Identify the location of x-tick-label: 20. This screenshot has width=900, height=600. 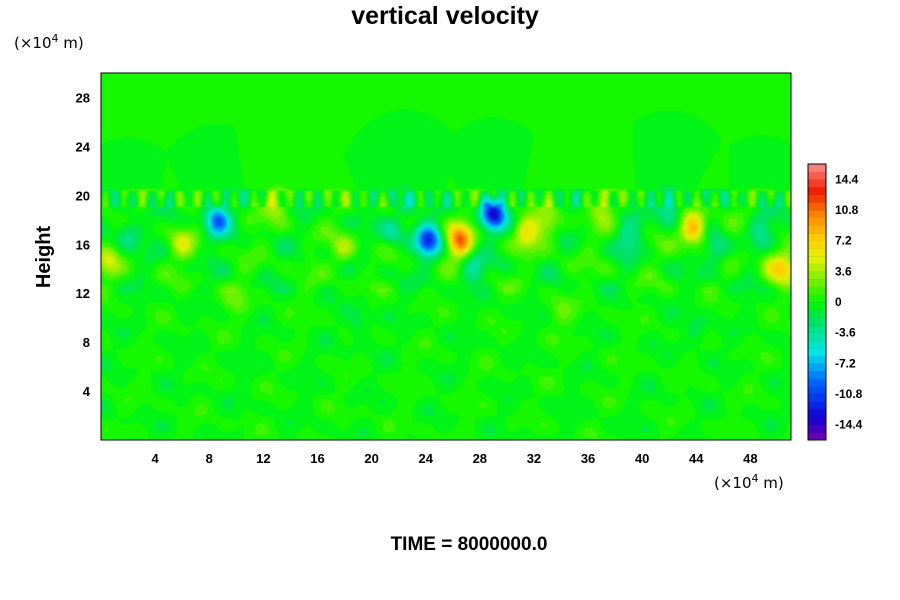
(371, 458).